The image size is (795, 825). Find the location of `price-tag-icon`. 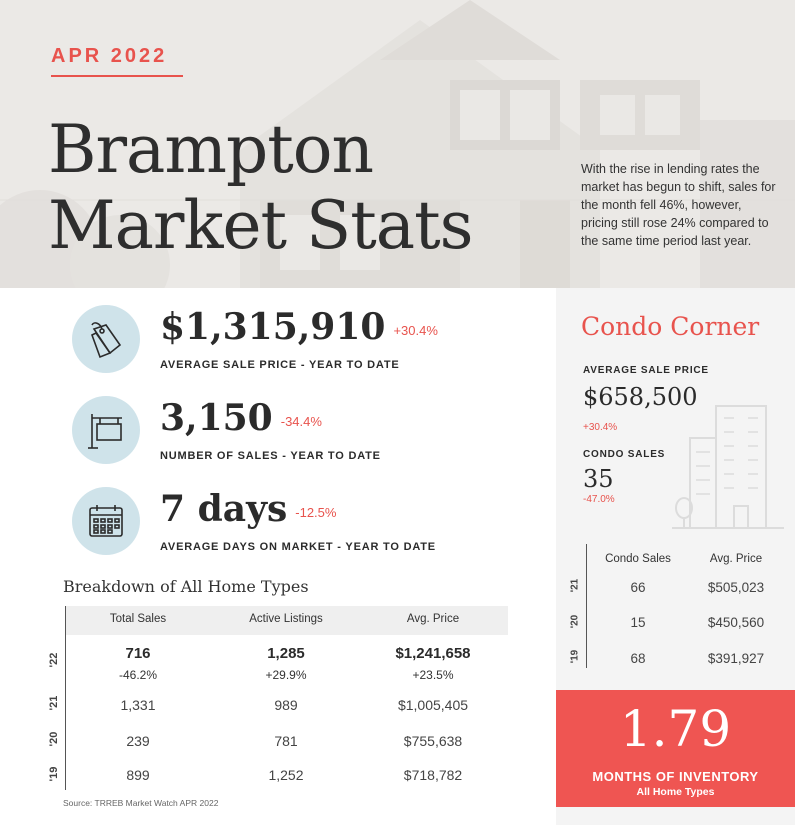

price-tag-icon is located at coordinates (106, 340).